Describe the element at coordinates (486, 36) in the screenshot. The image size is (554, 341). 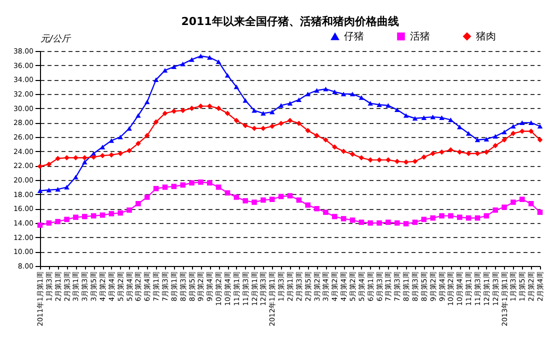
I see `legend-label: 猪肉` at that location.